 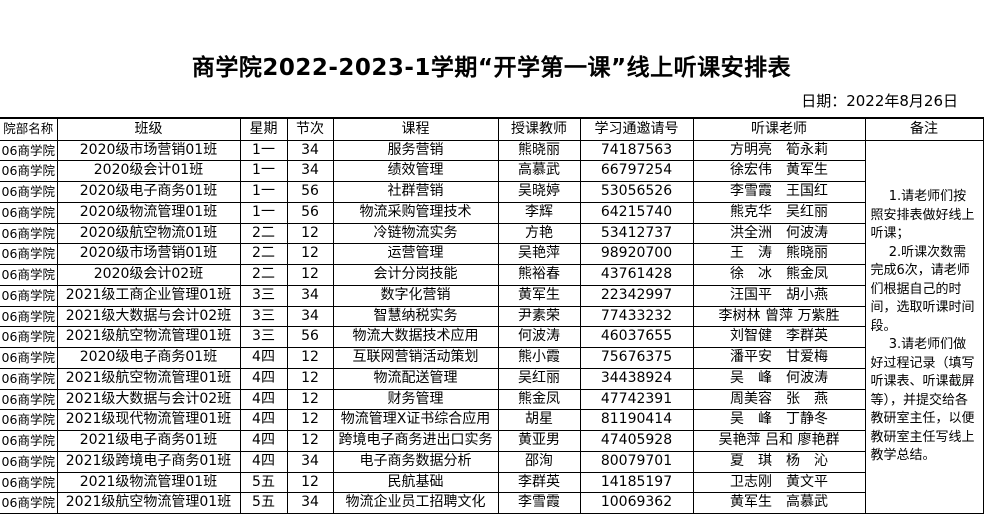 I want to click on cell-class: 2021级大数据与会计02班, so click(x=148, y=316).